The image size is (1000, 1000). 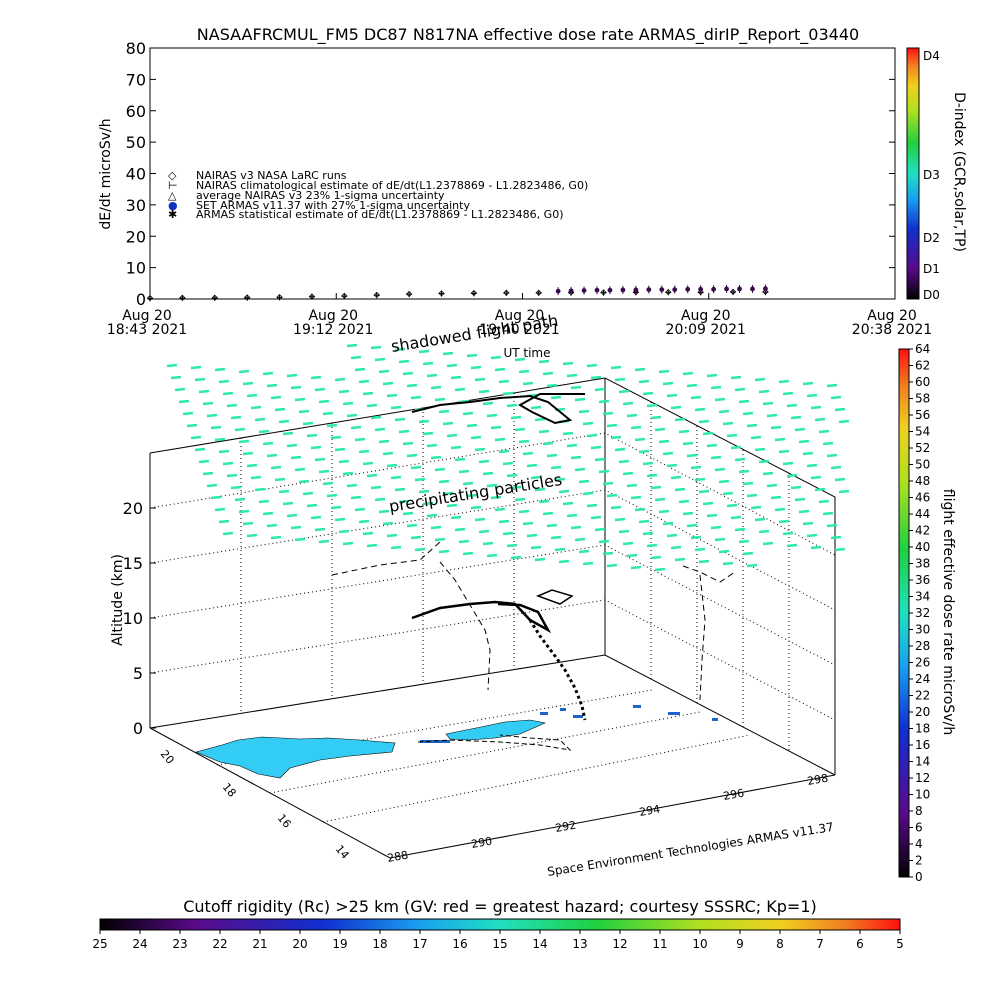 I want to click on legend-symbol: ⊢, so click(x=173, y=185).